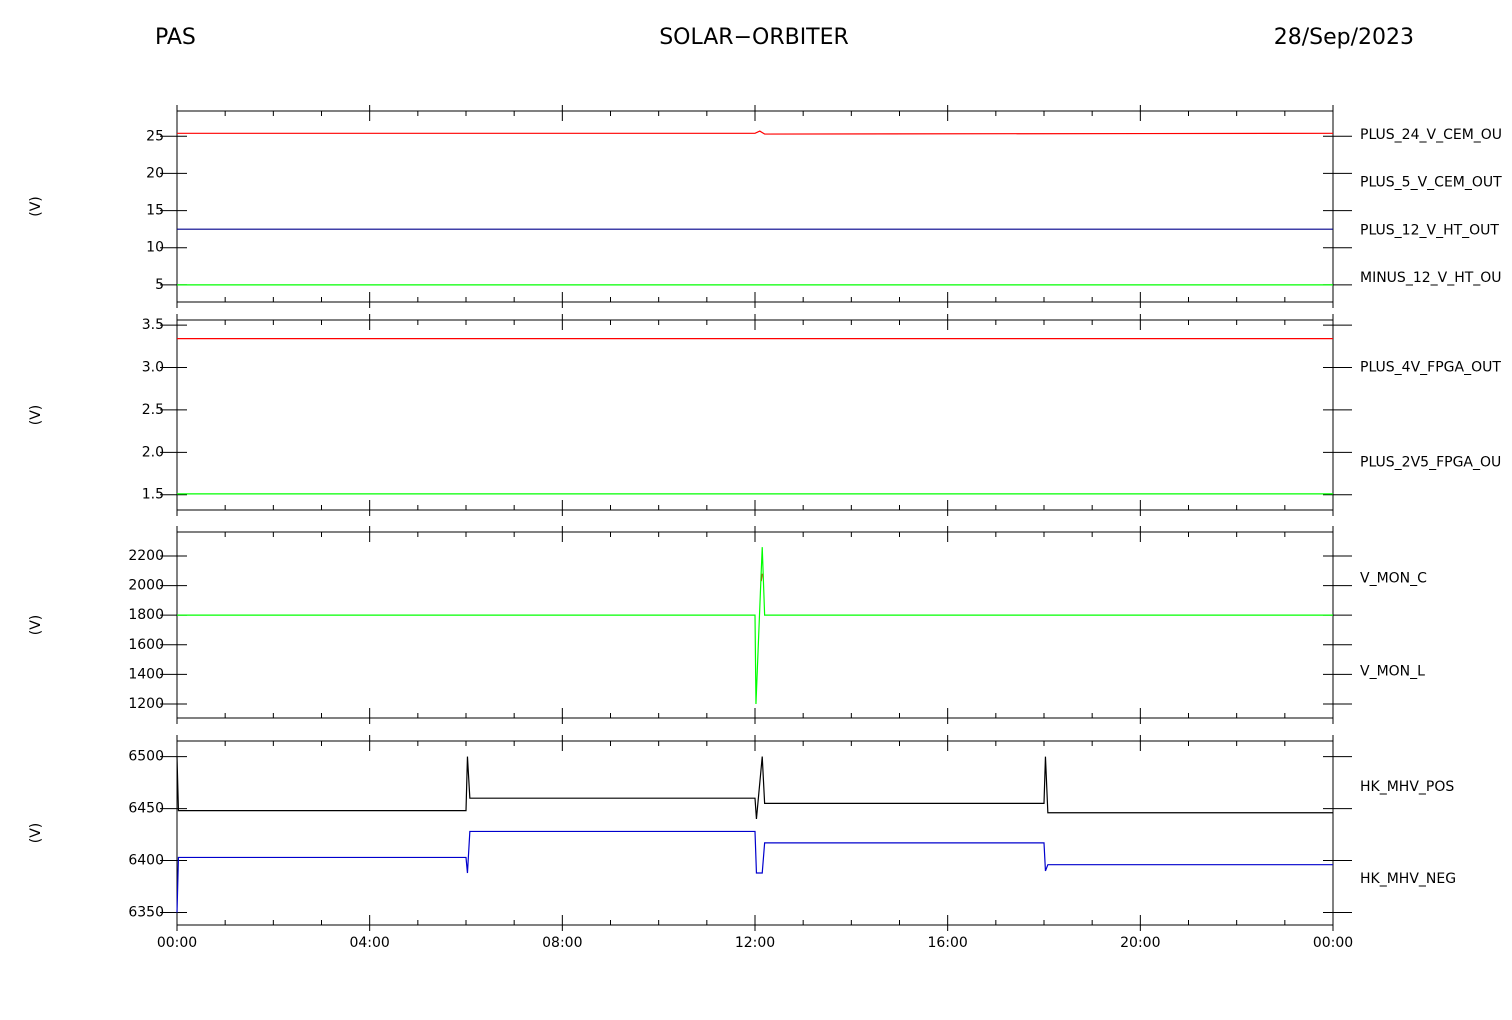 The width and height of the screenshot is (1512, 1020). What do you see at coordinates (146, 674) in the screenshot?
I see `y-tick-label: 1400` at bounding box center [146, 674].